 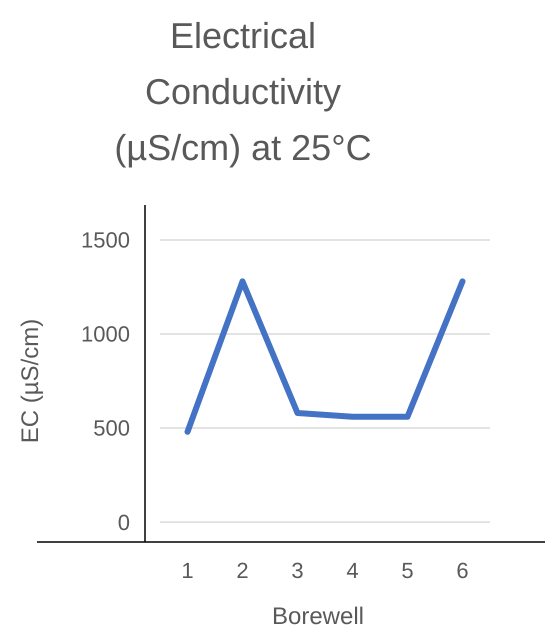 What do you see at coordinates (243, 91) in the screenshot?
I see `chart-title: Electrical Conductivity (µS/cm) at 25°C` at bounding box center [243, 91].